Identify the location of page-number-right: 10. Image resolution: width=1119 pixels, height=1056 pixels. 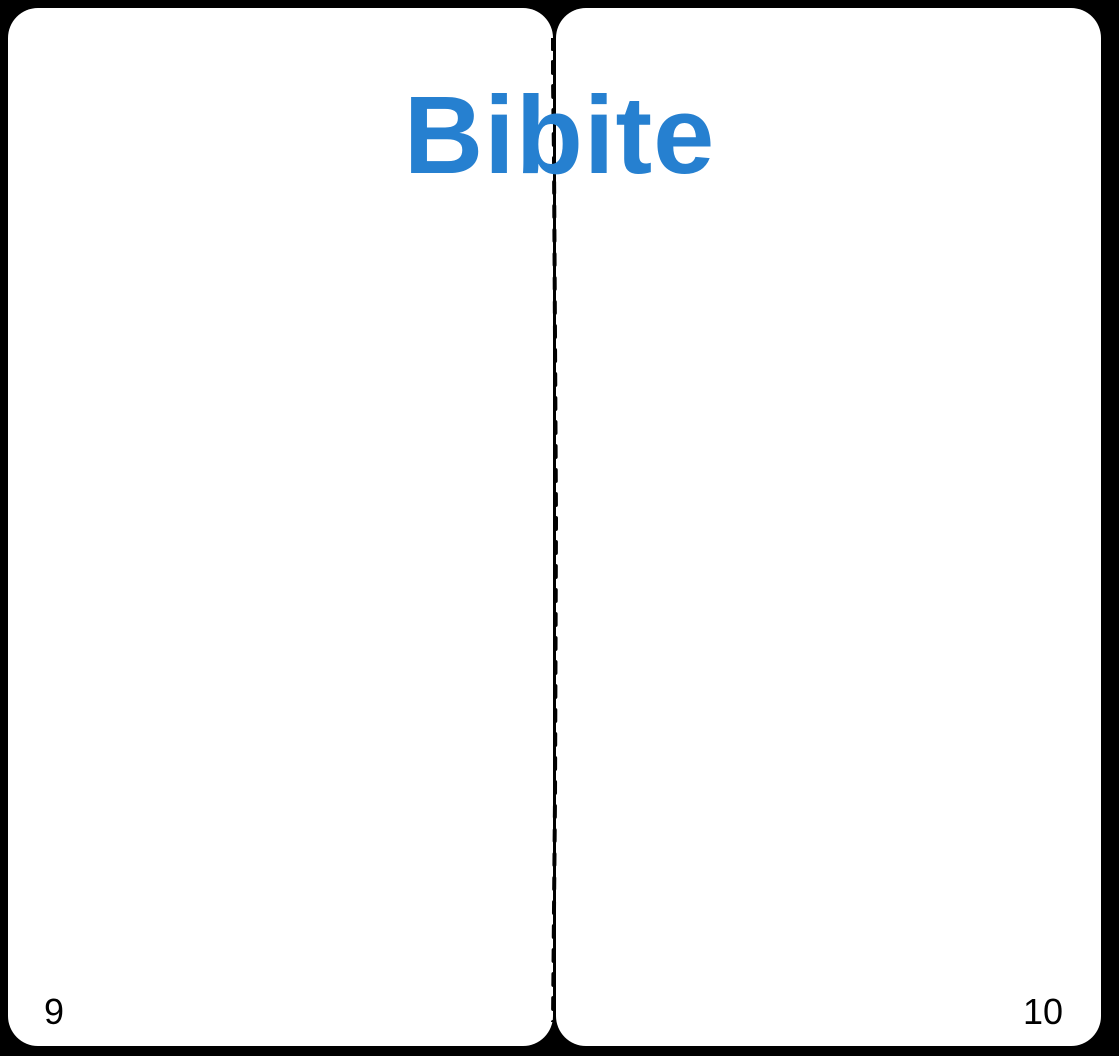
(1042, 1011).